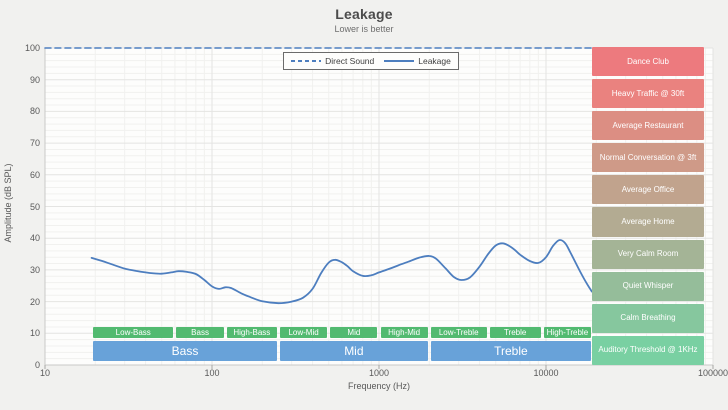 This screenshot has height=410, width=728. What do you see at coordinates (364, 29) in the screenshot?
I see `chart-subtitle: Lower is better` at bounding box center [364, 29].